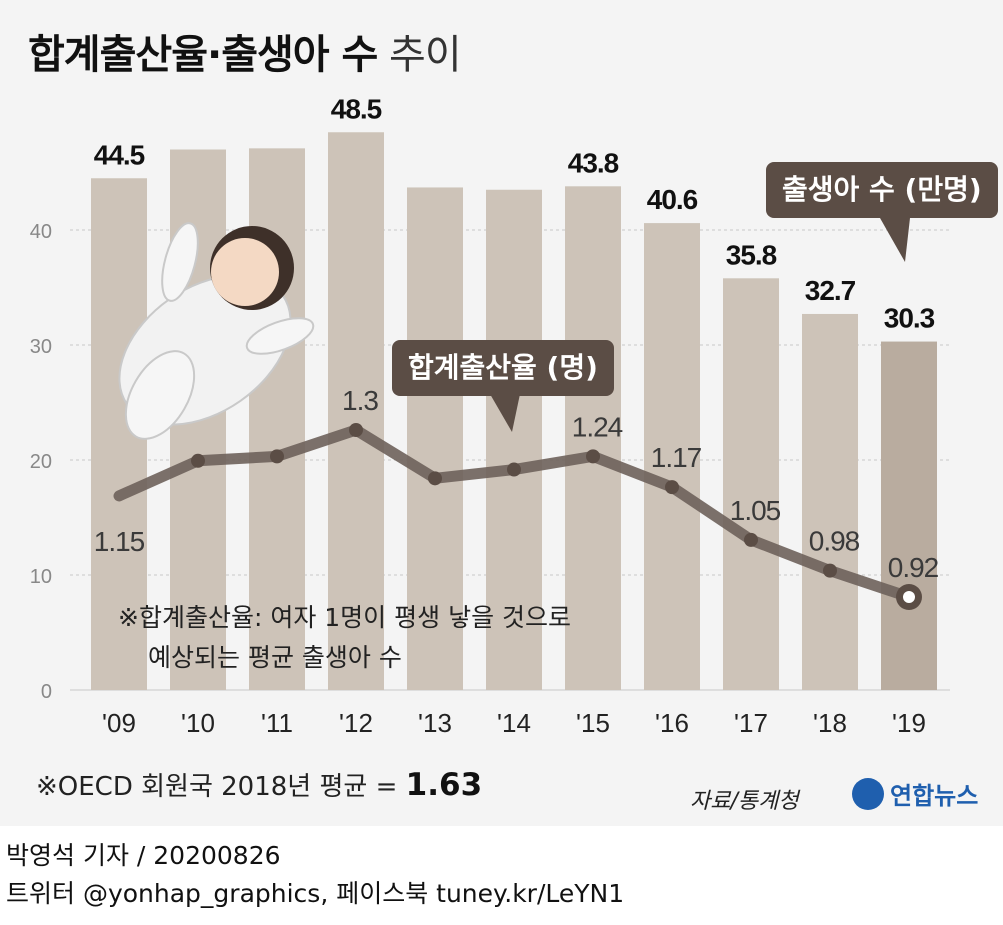  Describe the element at coordinates (356, 108) in the screenshot. I see `bar-value-label: 48.5` at that location.